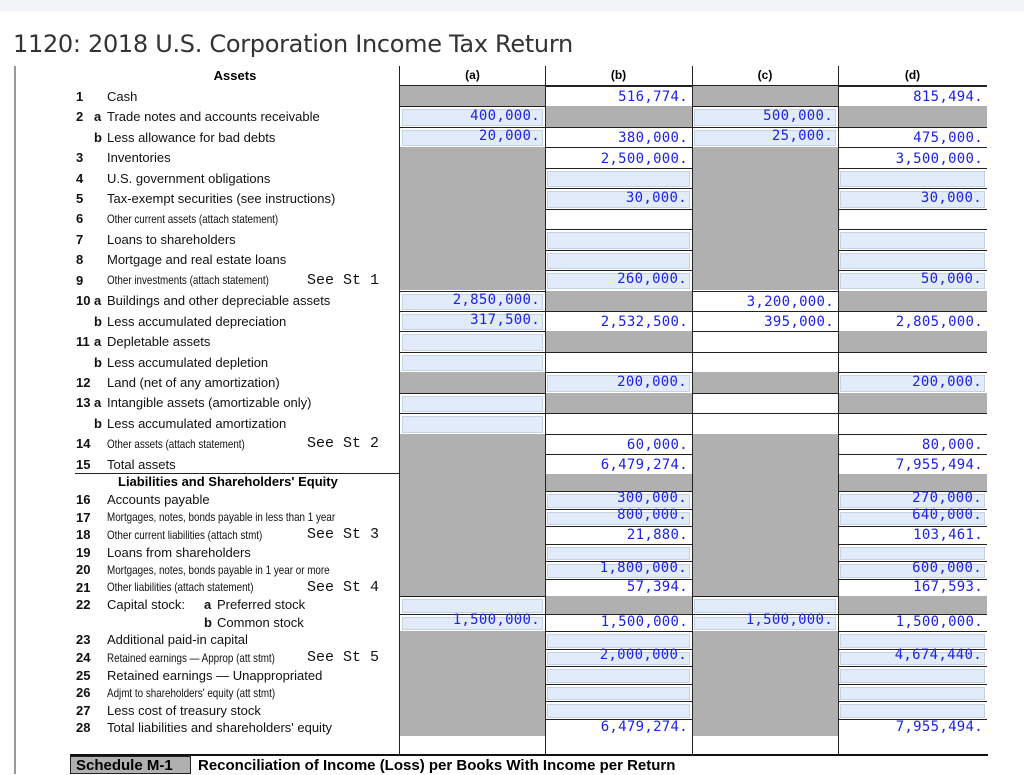 Image resolution: width=1024 pixels, height=775 pixels. I want to click on input-field-a: 20,000., so click(472, 137).